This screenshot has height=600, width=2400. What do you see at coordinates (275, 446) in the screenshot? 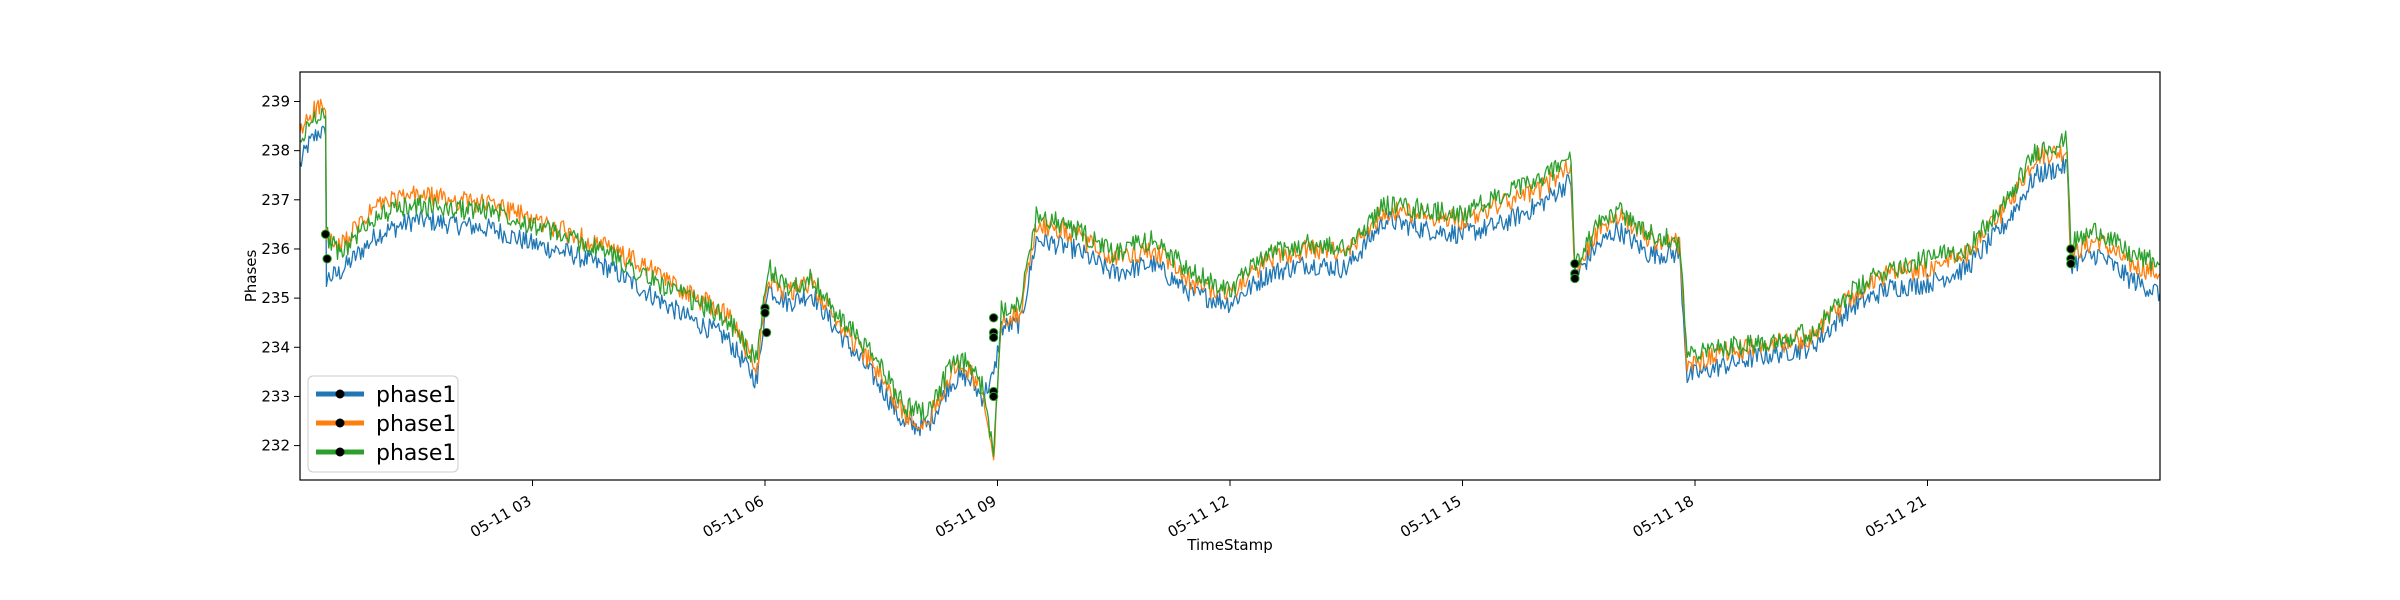
I see `y-tick-label: 232` at bounding box center [275, 446].